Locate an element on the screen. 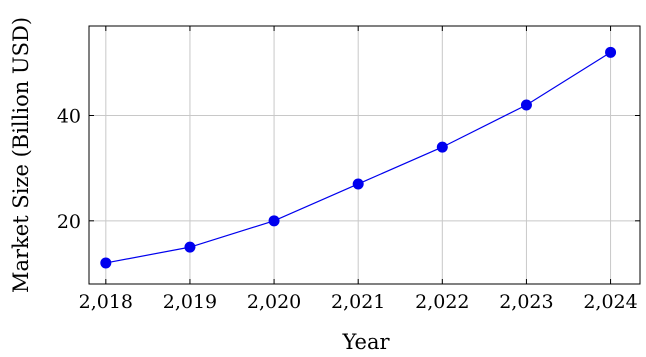 The height and width of the screenshot is (357, 646). x-axis-label: Year is located at coordinates (365, 342).